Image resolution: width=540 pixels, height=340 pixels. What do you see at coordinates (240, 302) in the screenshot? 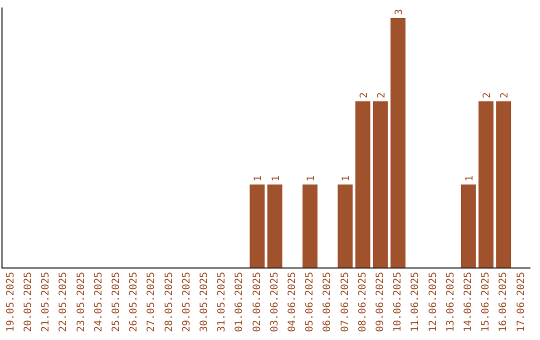
I see `x-tick-label: 01.06.2025` at bounding box center [240, 302].